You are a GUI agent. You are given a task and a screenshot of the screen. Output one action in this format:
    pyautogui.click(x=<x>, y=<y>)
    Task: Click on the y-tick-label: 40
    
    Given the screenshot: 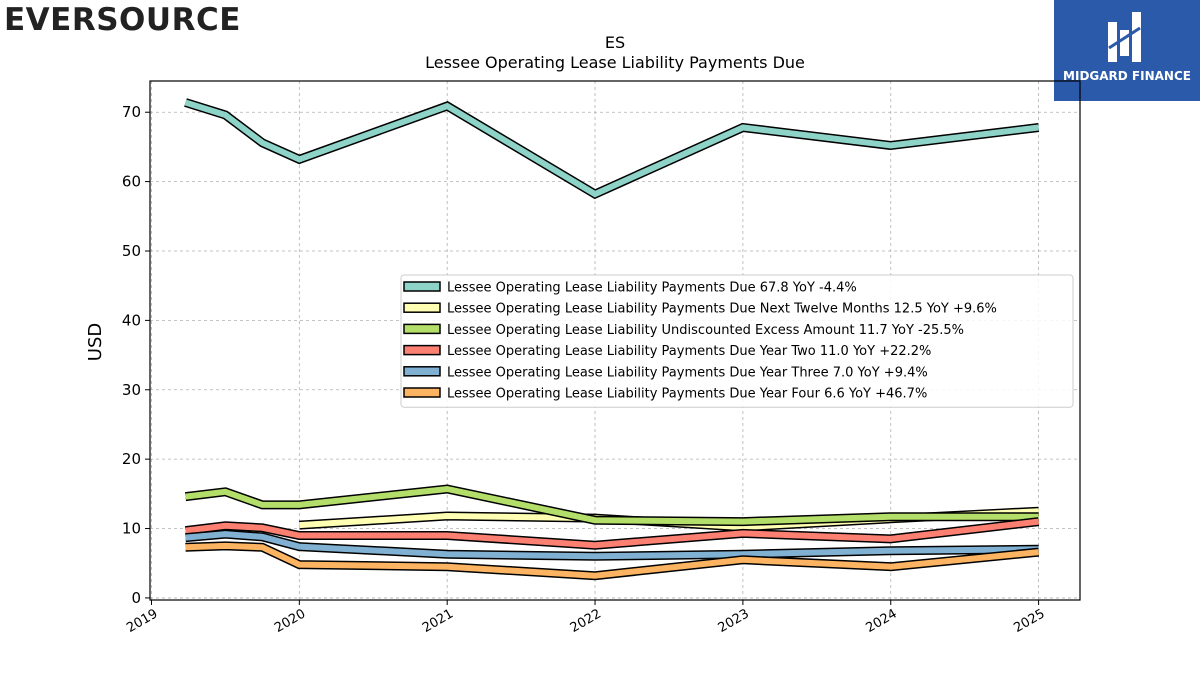 What is the action you would take?
    pyautogui.click(x=131, y=320)
    